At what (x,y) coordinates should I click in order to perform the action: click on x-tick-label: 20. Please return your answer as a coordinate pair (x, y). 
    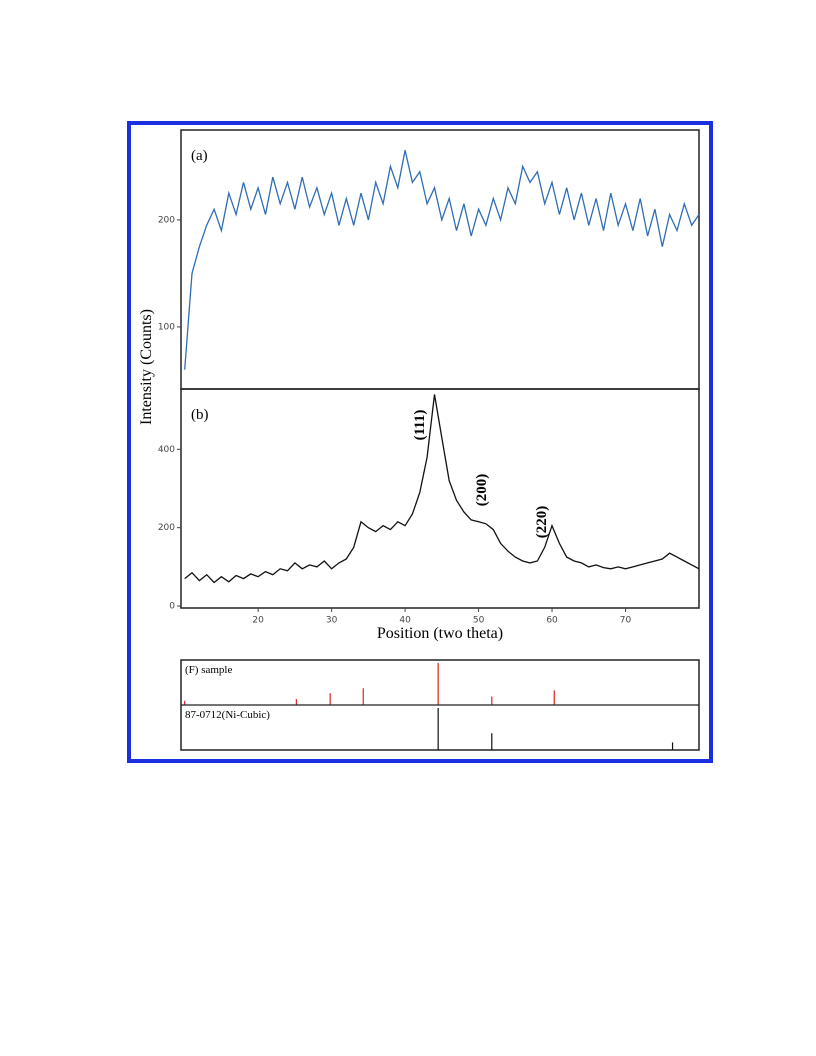
    Looking at the image, I should click on (258, 621).